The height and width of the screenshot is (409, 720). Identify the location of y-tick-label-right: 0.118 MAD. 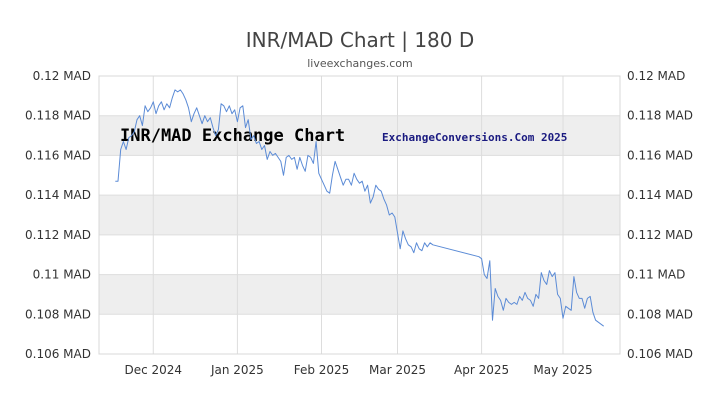
(660, 116).